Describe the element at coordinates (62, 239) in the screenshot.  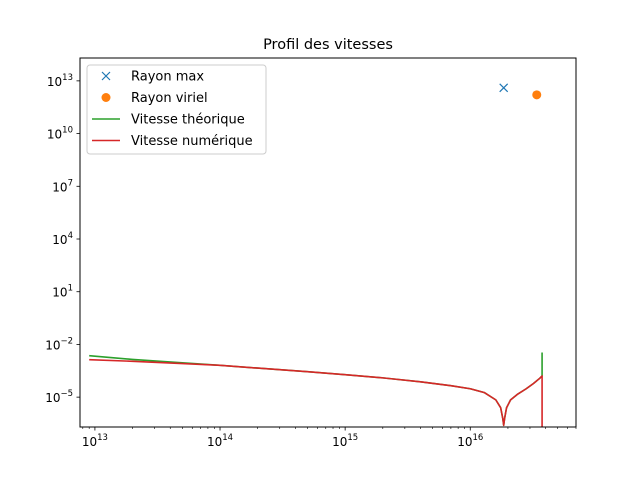
I see `y-tick-label: 10⁴` at that location.